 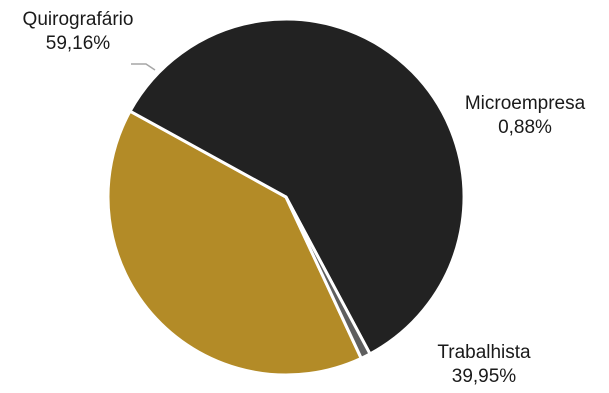 I want to click on leader-line-quirografario, so click(x=143, y=67).